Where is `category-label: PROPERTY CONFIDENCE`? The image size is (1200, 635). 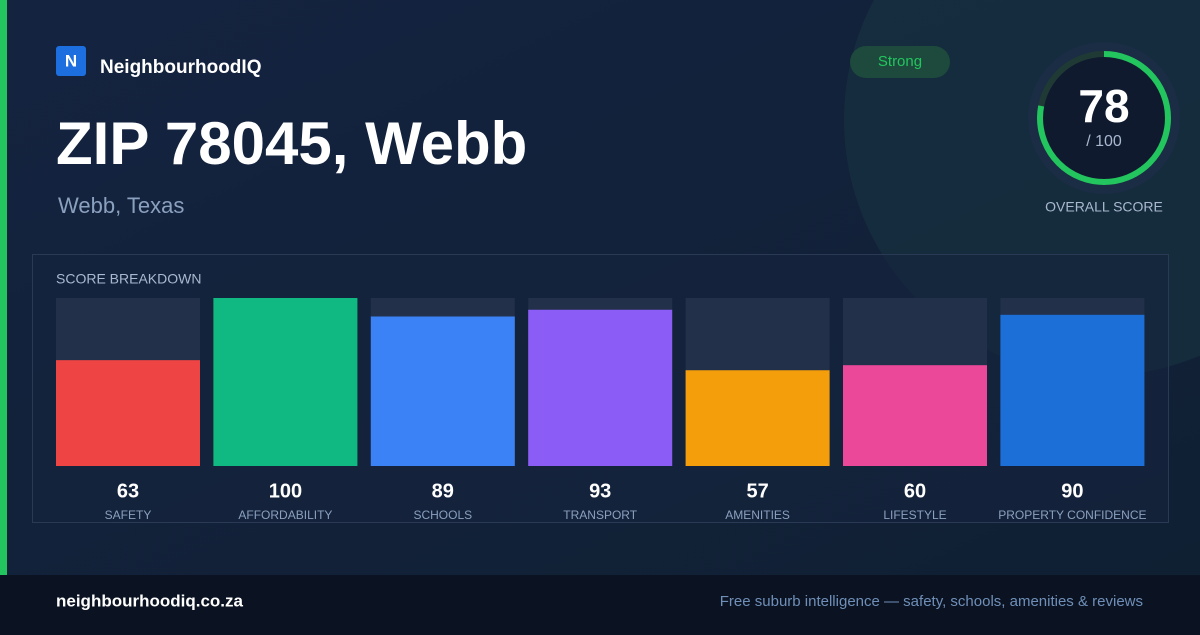 category-label: PROPERTY CONFIDENCE is located at coordinates (1072, 515).